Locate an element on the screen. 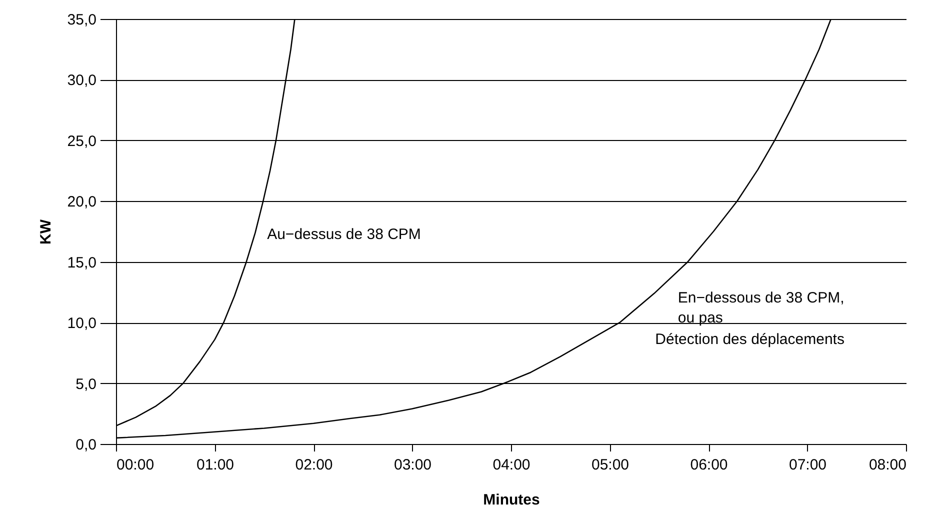 The width and height of the screenshot is (943, 527). x-tick-label: 02:00 is located at coordinates (314, 465).